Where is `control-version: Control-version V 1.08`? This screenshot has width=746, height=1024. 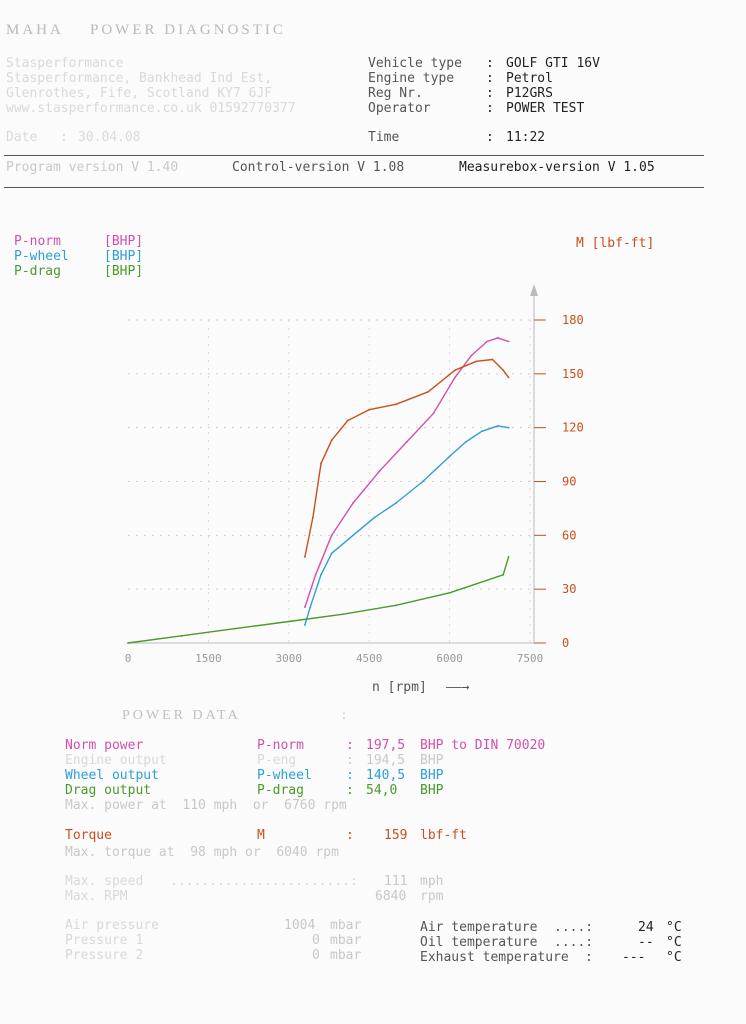
control-version: Control-version V 1.08 is located at coordinates (318, 167).